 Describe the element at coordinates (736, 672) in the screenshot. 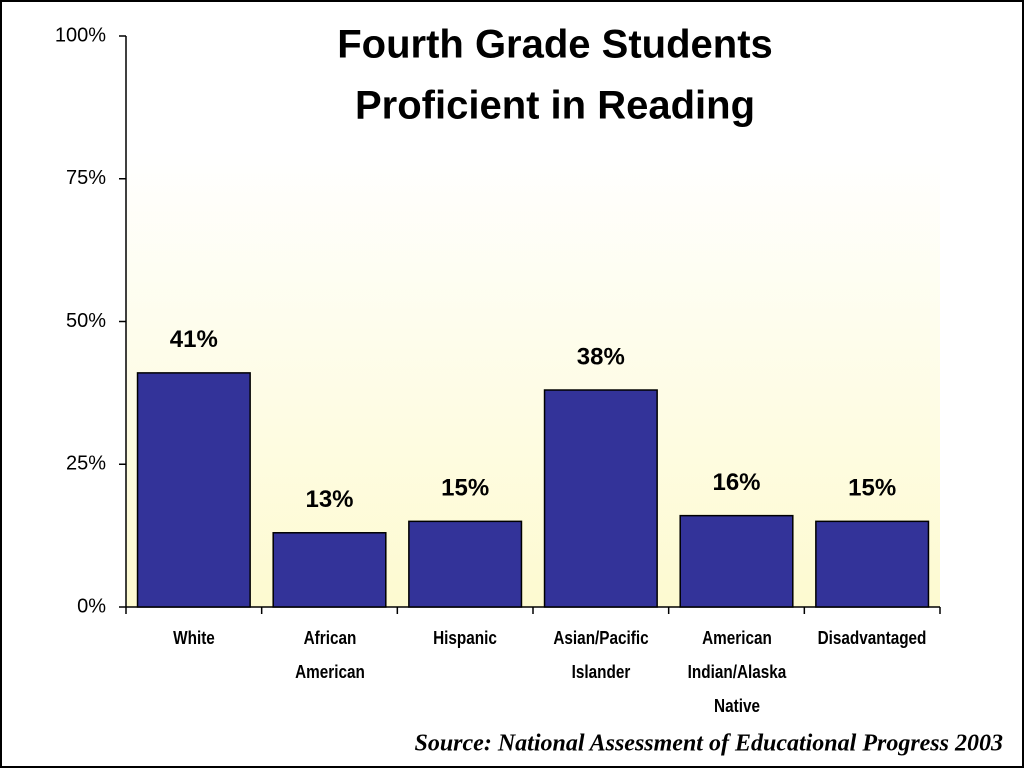

I see `x-tick-label: American Indian/Alaska Native` at that location.